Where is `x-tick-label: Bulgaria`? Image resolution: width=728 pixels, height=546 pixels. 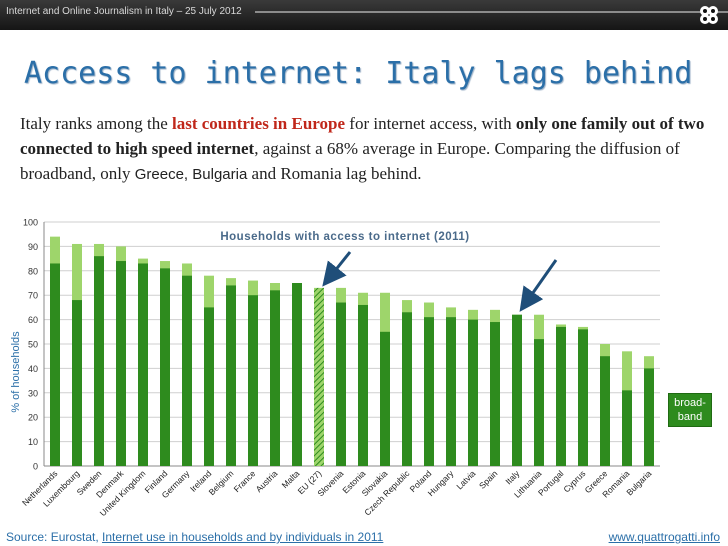 x-tick-label: Bulgaria is located at coordinates (638, 482).